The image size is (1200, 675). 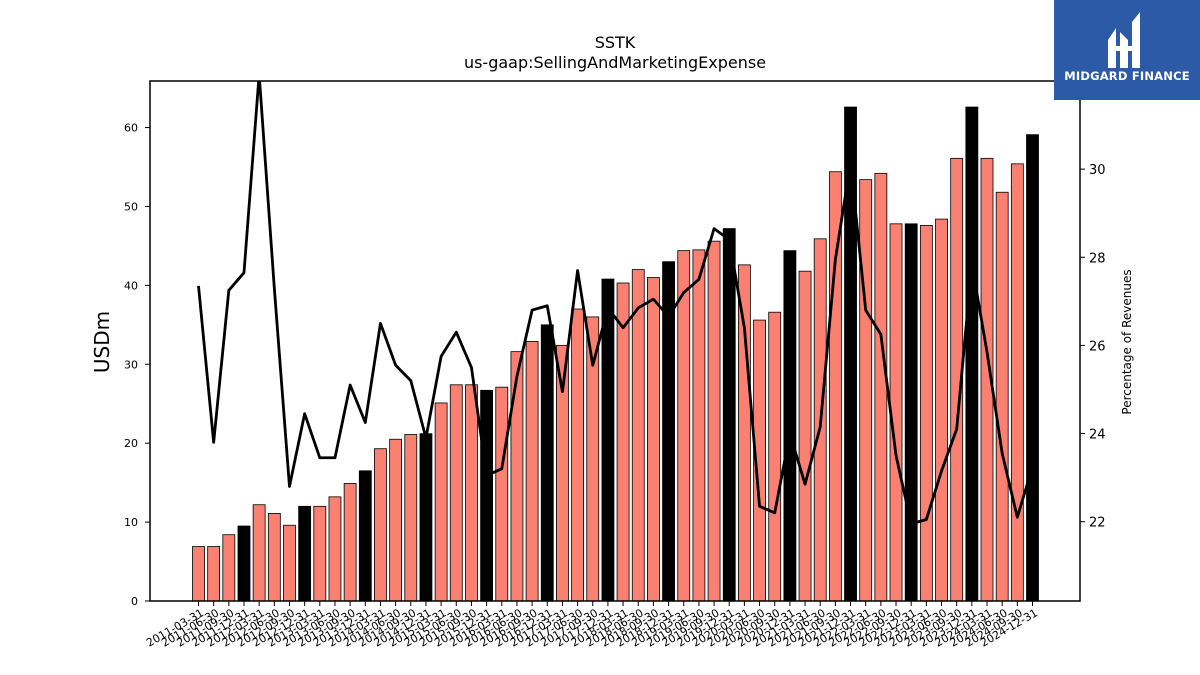 What do you see at coordinates (134, 601) in the screenshot?
I see `y-tick-label: 0` at bounding box center [134, 601].